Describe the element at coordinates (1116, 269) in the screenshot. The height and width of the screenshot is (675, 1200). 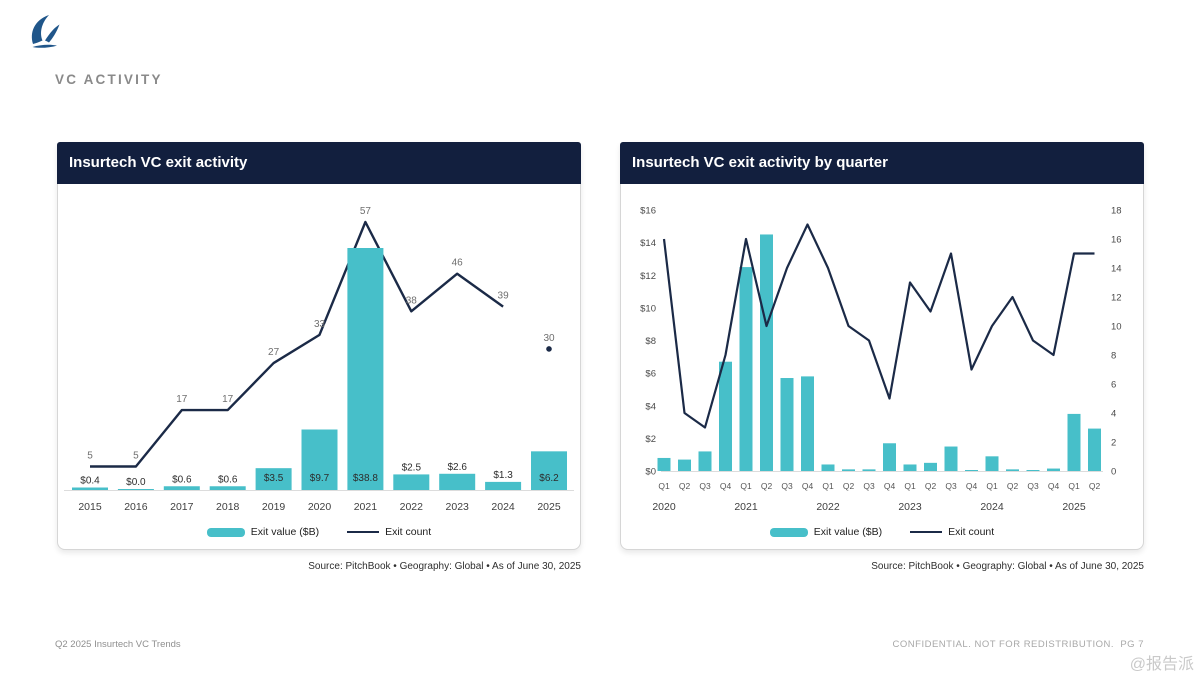
I see `svg-text: 14` at that location.